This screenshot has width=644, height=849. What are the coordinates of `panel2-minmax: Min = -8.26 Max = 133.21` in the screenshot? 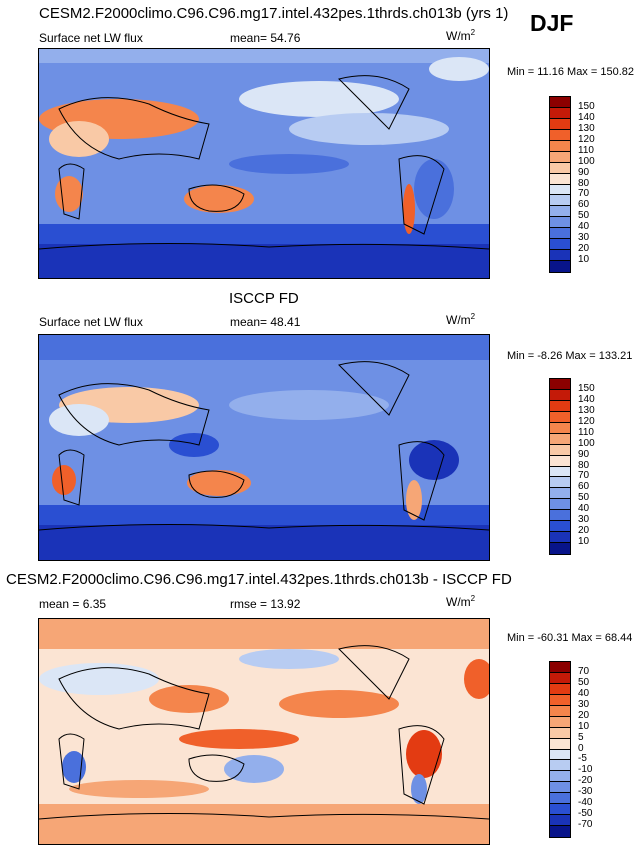 It's located at (570, 356).